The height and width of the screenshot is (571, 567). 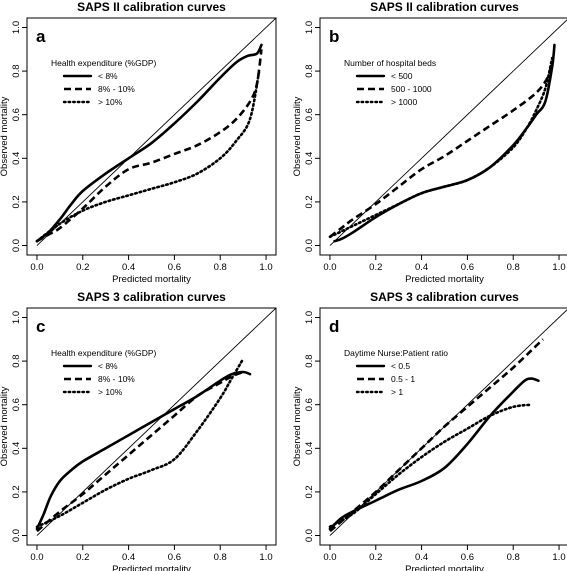 What do you see at coordinates (334, 36) in the screenshot?
I see `panel-letter: b` at bounding box center [334, 36].